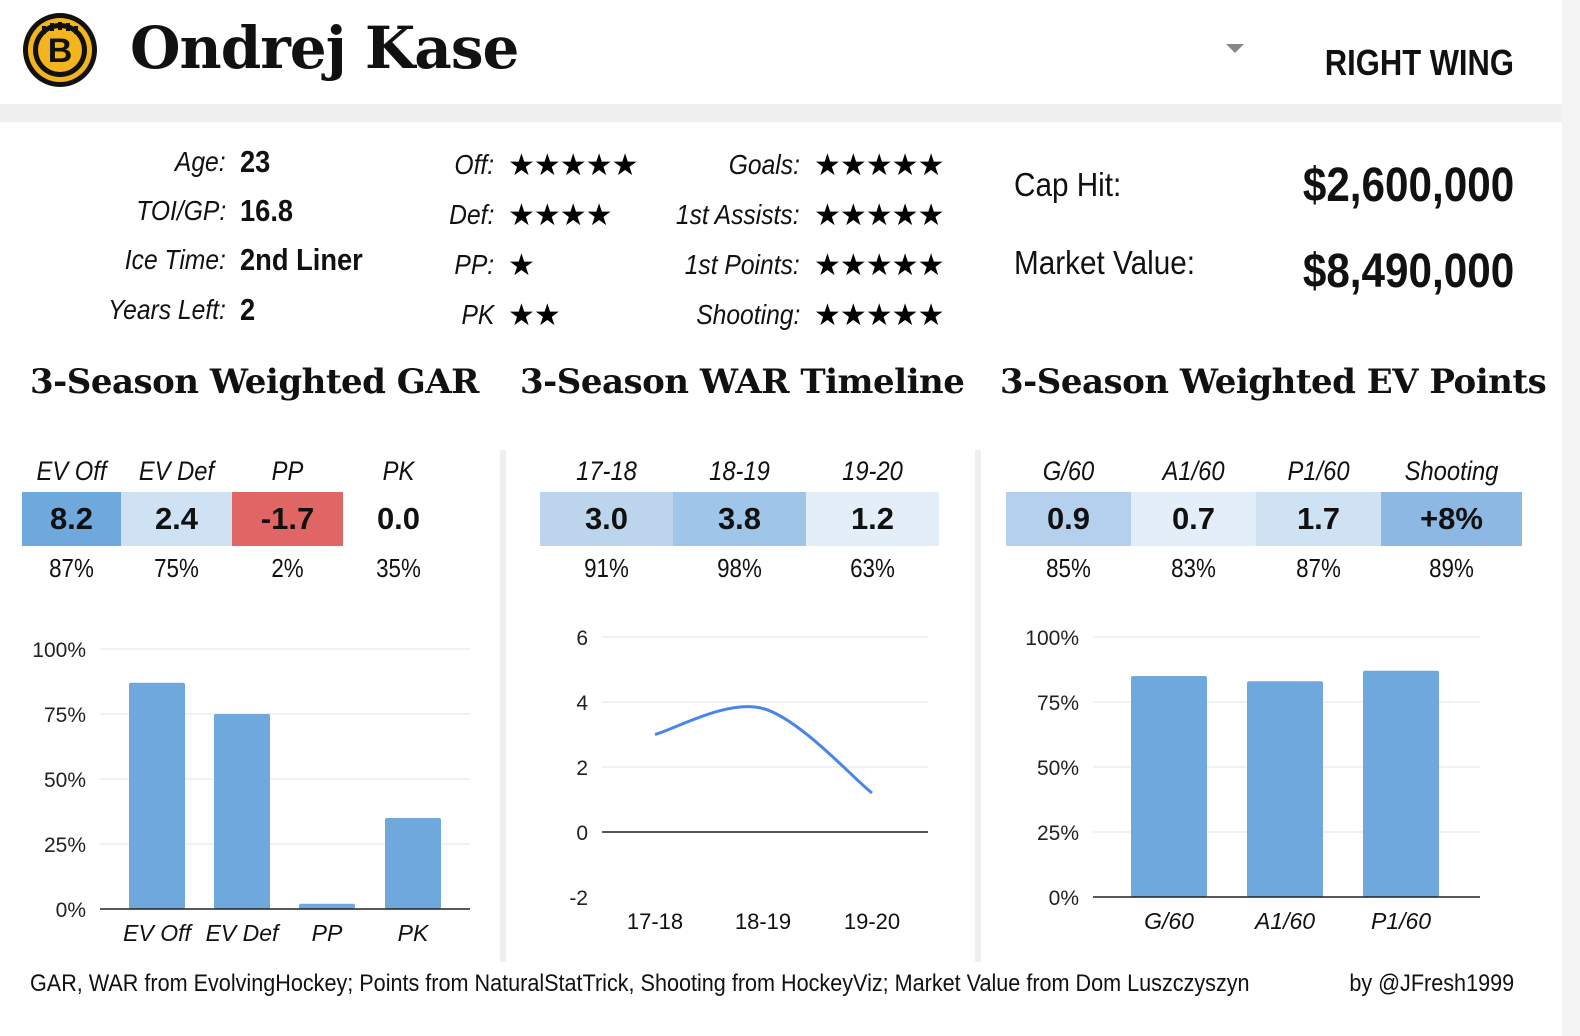 The width and height of the screenshot is (1580, 1036). I want to click on rating-label: 1st Points:, so click(742, 264).